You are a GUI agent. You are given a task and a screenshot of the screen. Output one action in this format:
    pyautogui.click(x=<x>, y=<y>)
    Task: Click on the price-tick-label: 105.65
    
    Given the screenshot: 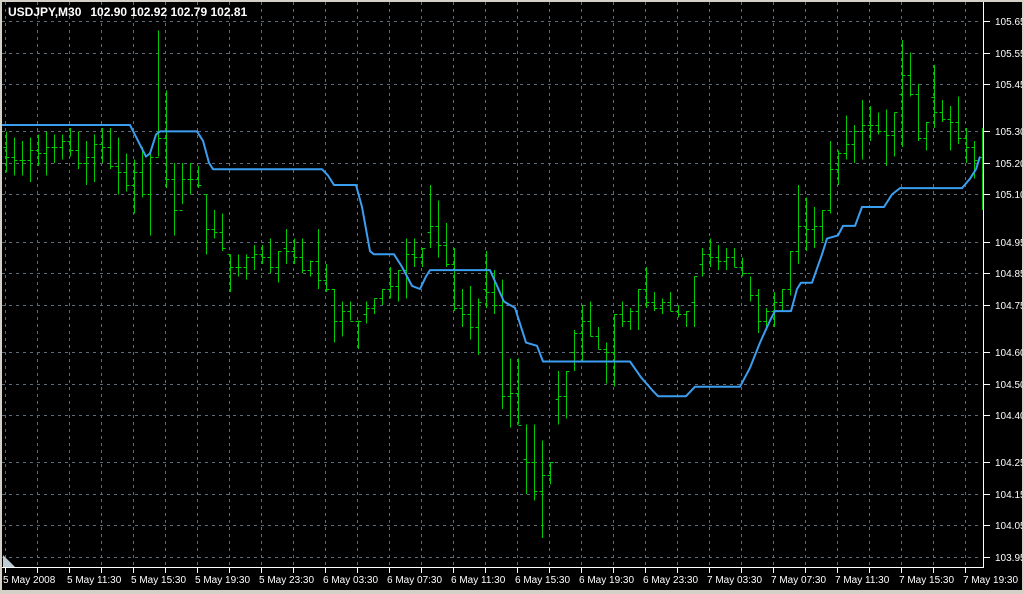 What is the action you would take?
    pyautogui.click(x=1008, y=22)
    